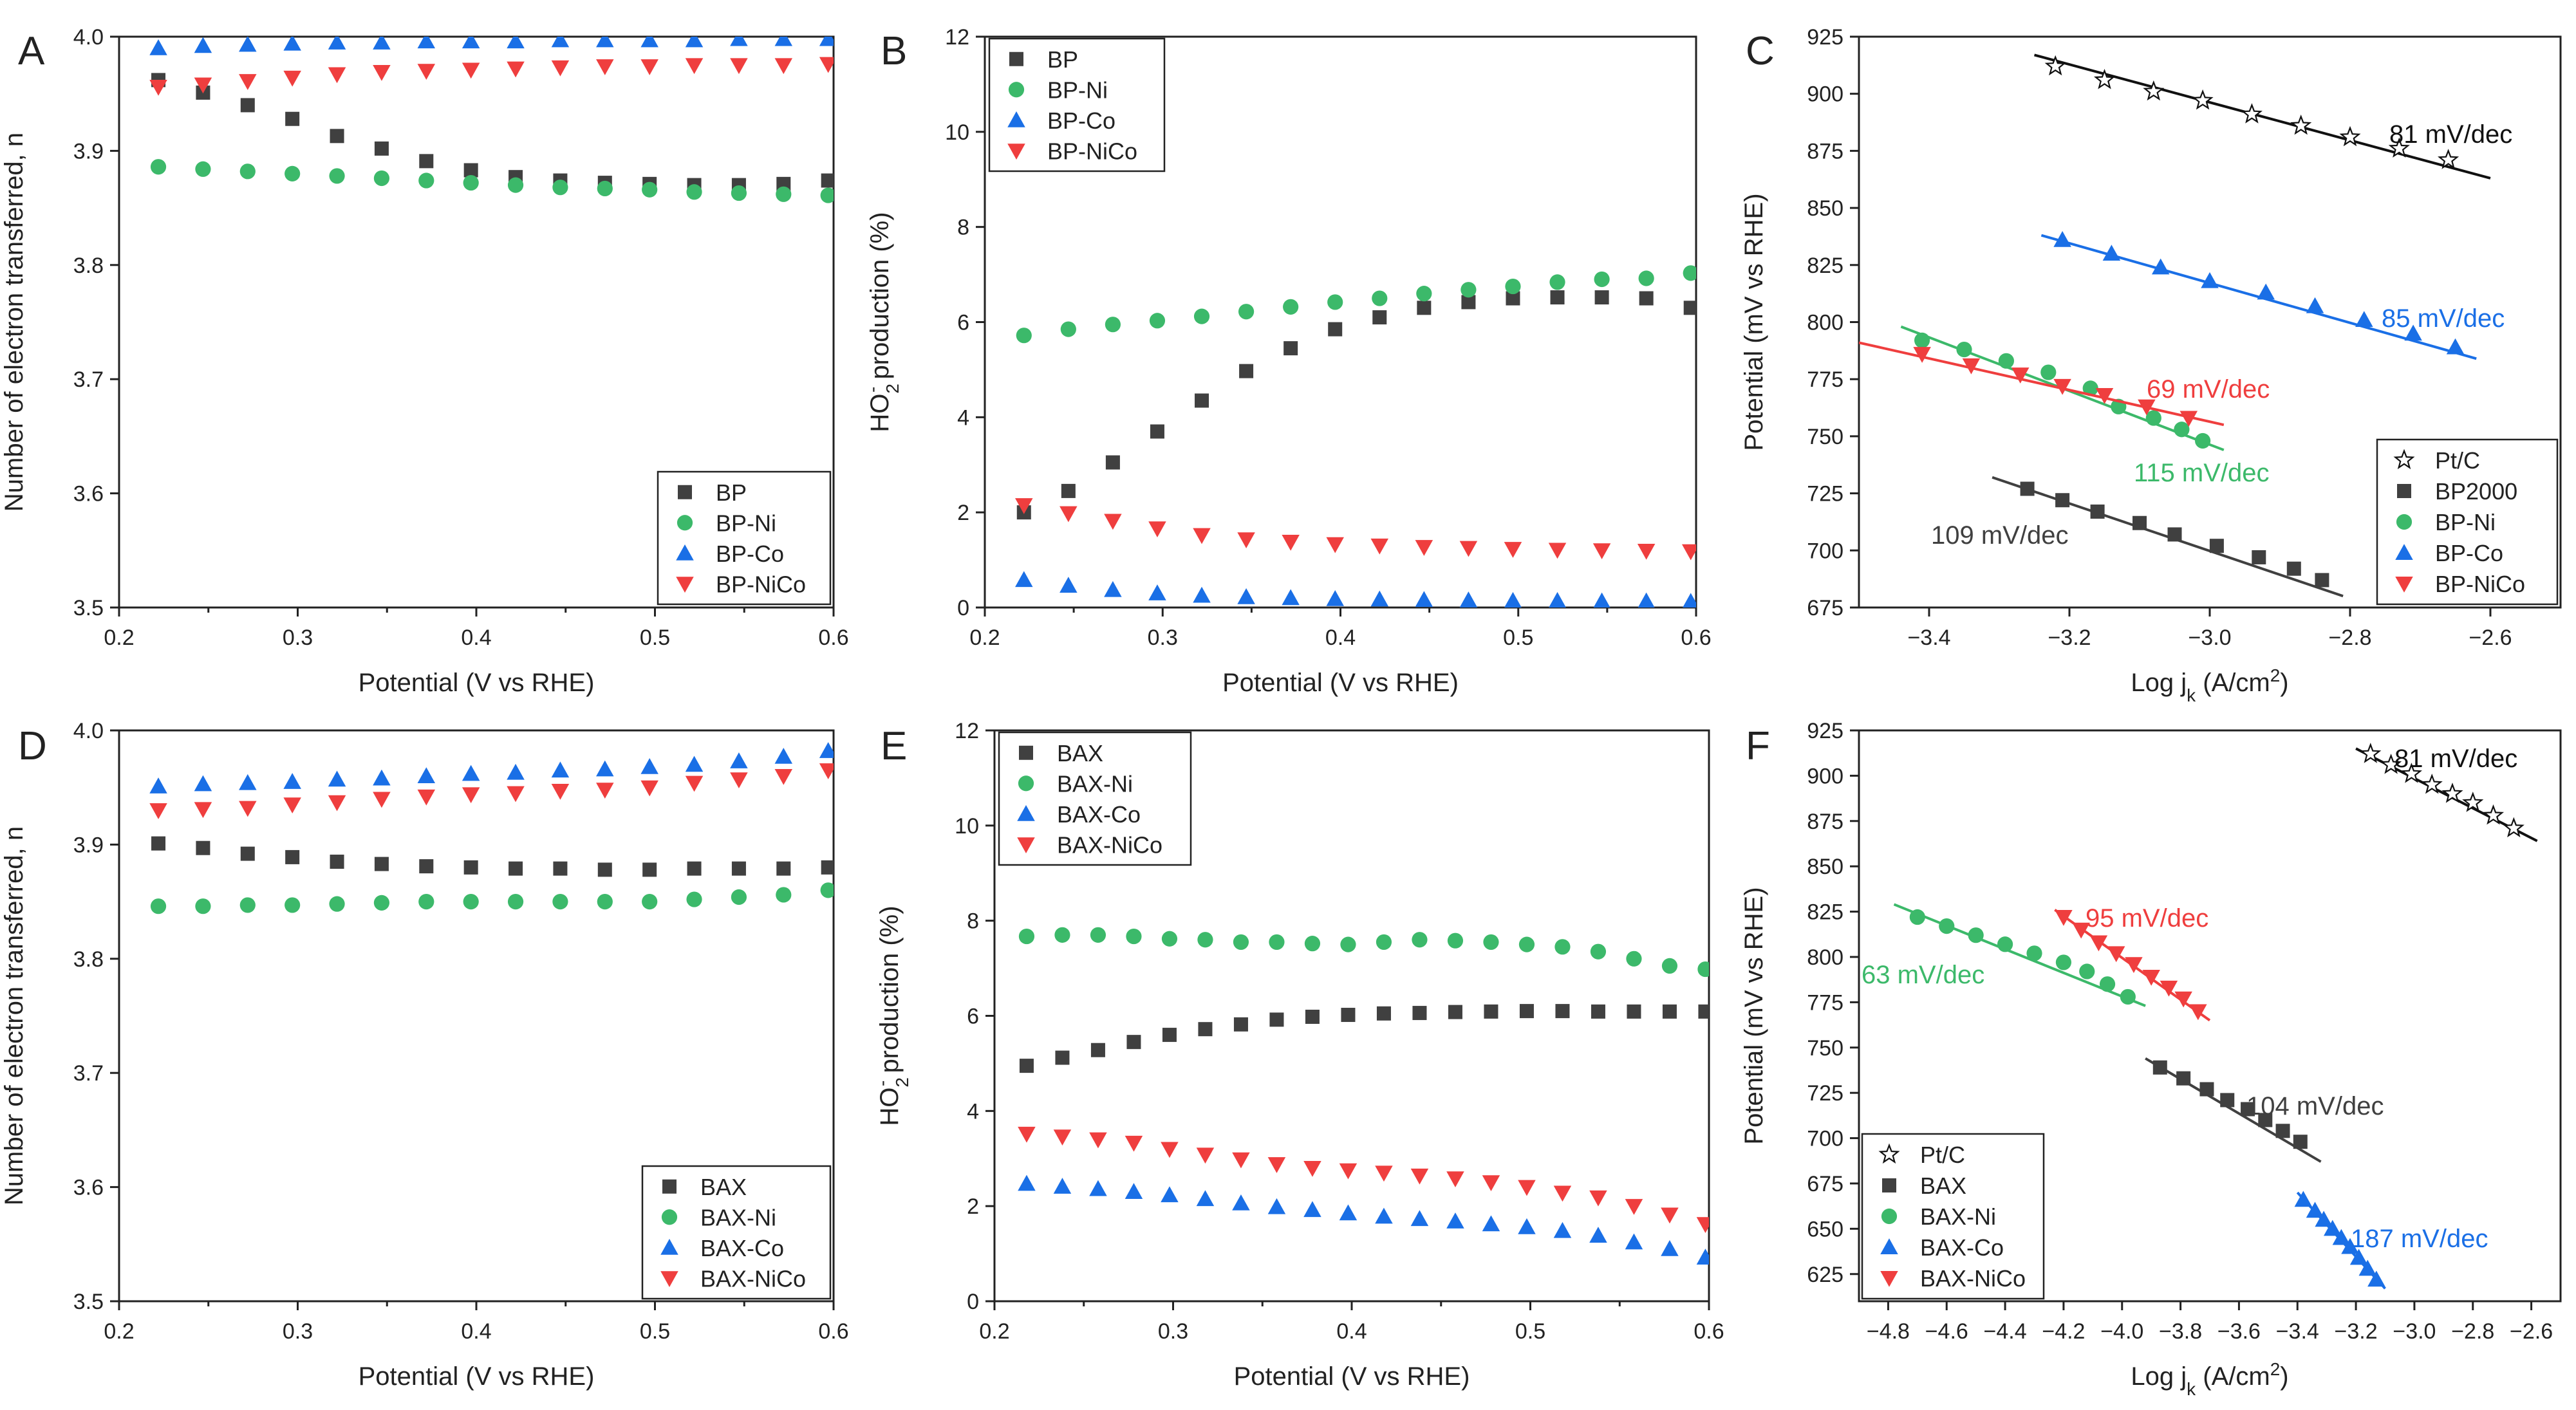  Describe the element at coordinates (2340, 1240) in the screenshot. I see `series-BAX-Co` at that location.